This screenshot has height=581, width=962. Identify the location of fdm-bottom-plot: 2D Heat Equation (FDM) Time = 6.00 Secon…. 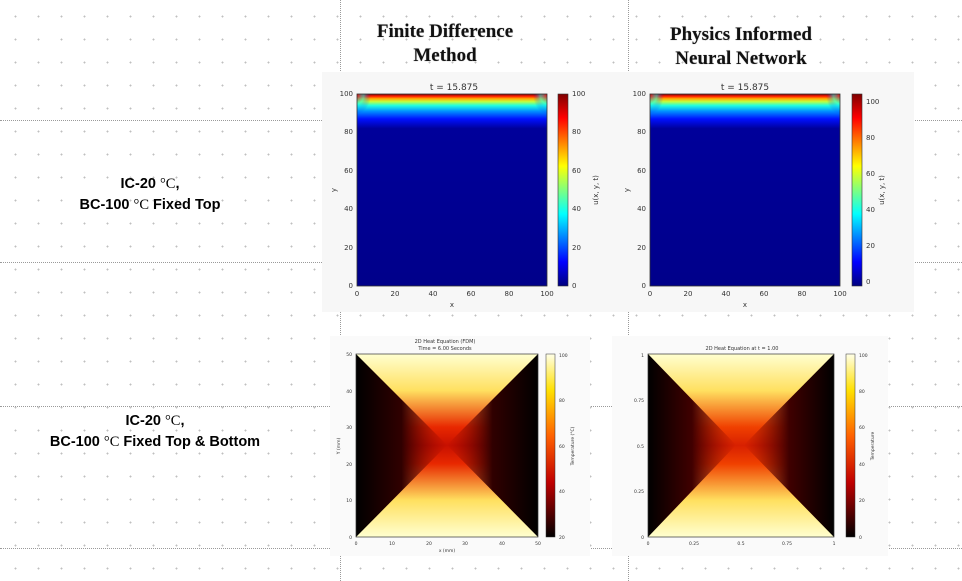
(460, 446).